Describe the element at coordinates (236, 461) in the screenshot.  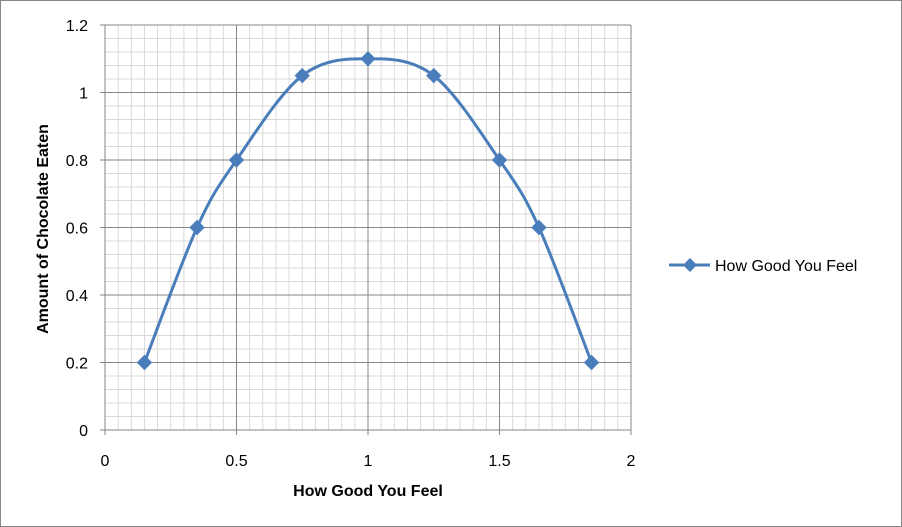
I see `x-tick-label: 0.5` at that location.